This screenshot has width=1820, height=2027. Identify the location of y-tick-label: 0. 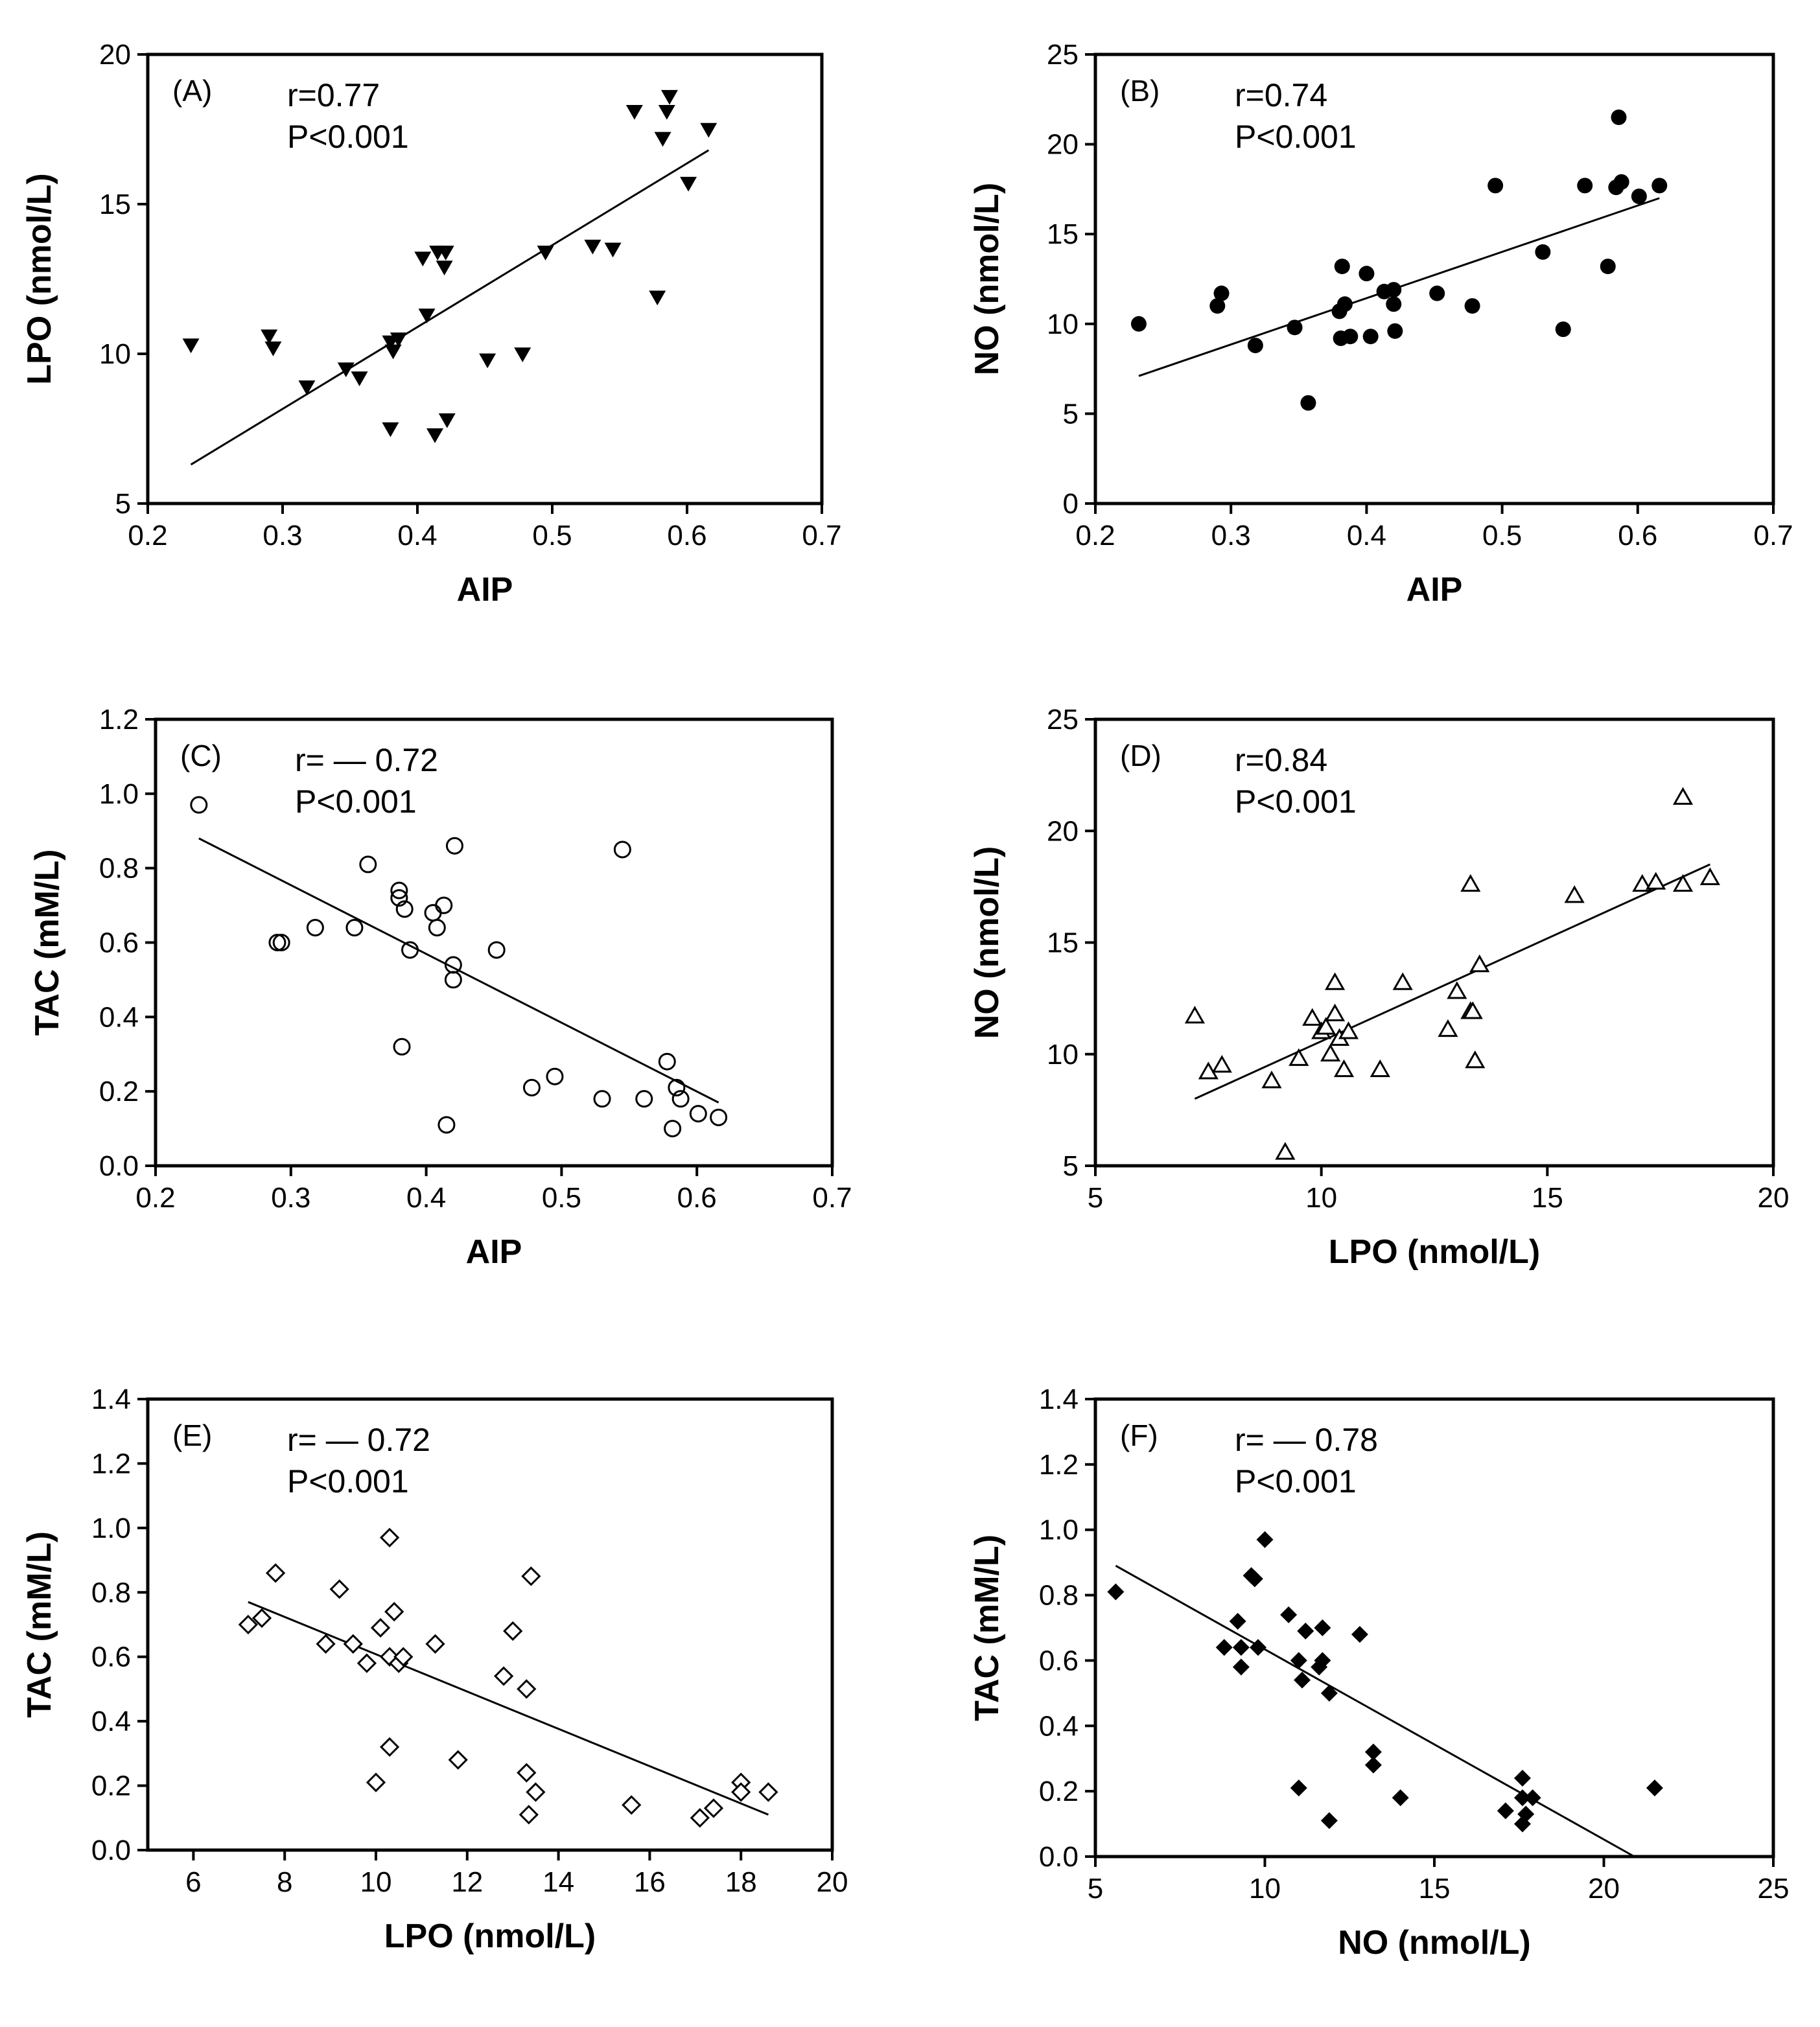
(1071, 504).